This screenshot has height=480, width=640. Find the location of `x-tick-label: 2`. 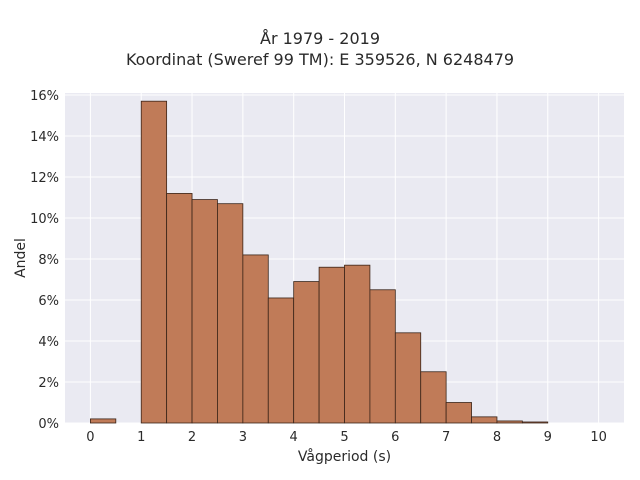

x-tick-label: 2 is located at coordinates (192, 437).